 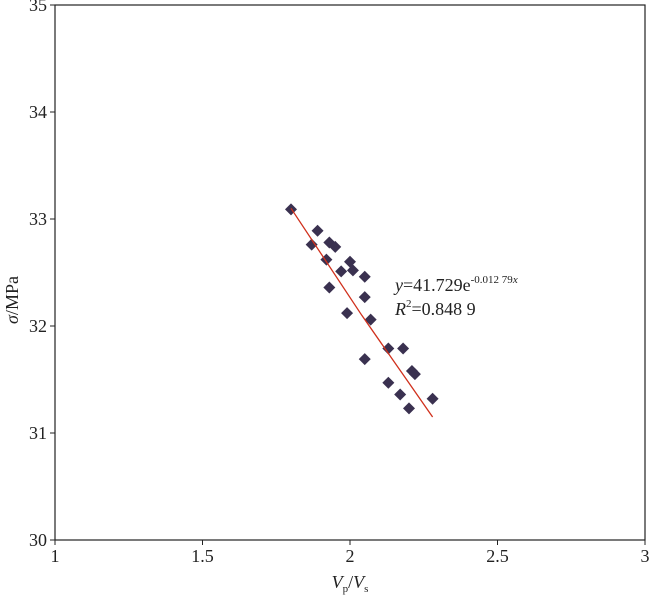 I want to click on r2-var: R, so click(x=400, y=309).